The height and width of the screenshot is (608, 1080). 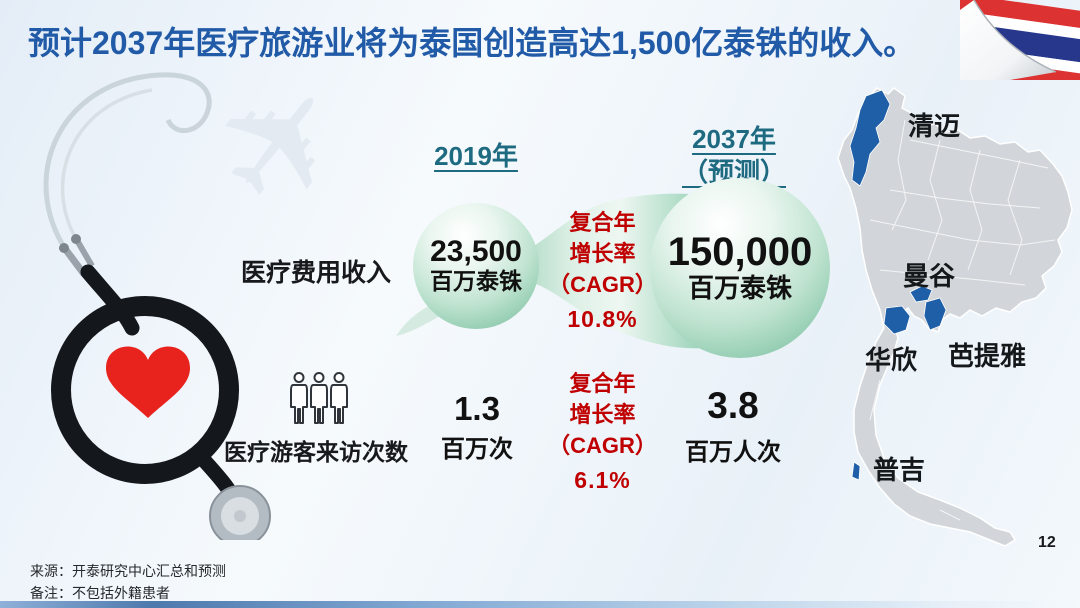 I want to click on map-region-bangkok, so click(x=921, y=294).